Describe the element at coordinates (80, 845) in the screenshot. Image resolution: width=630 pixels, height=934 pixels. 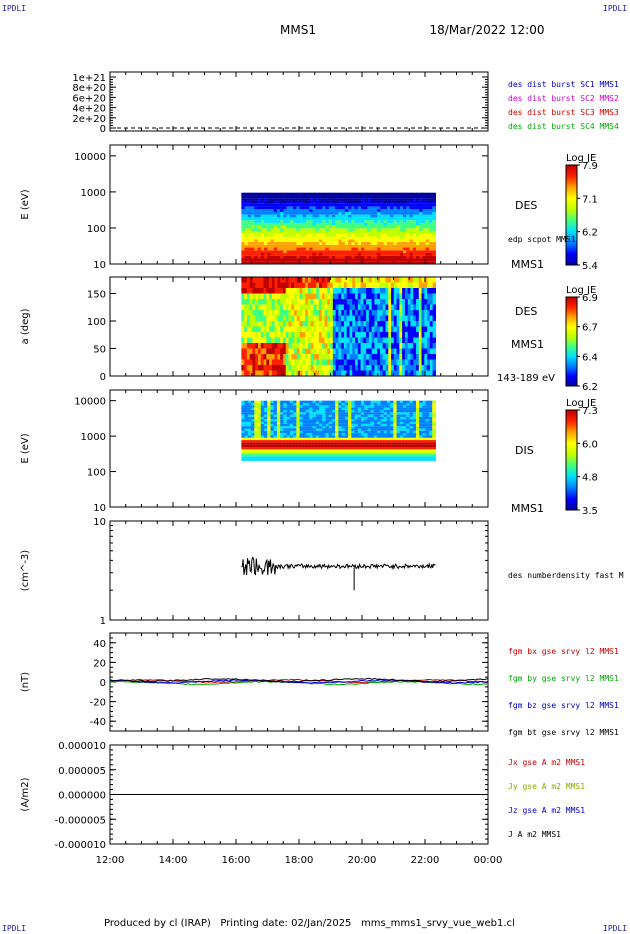
I see `y-tick-label: -0.000010` at that location.